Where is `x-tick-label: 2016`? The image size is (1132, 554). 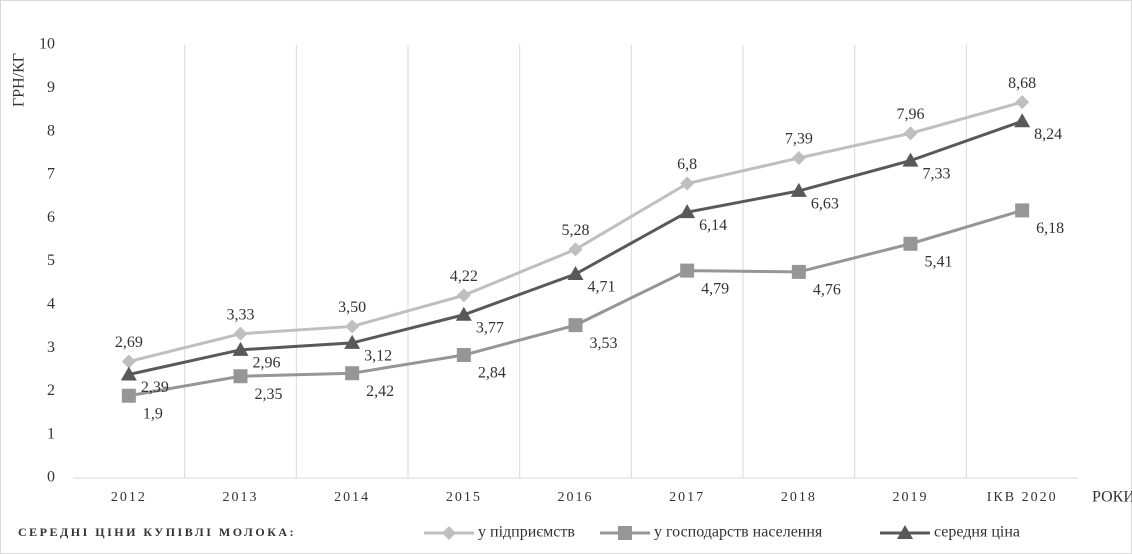 x-tick-label: 2016 is located at coordinates (576, 497).